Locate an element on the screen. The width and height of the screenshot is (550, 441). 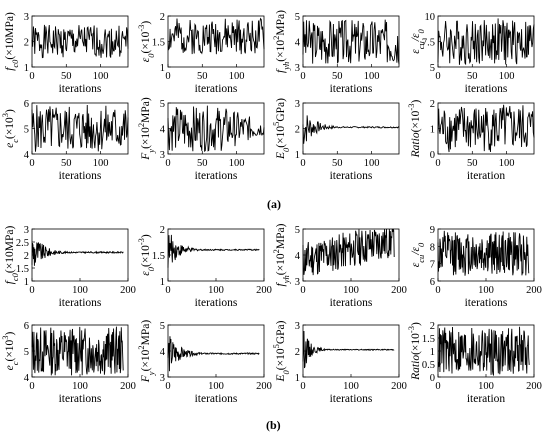
chart-b5: 4 5 6 0 100 200 iterations ec(×103) is located at coordinates (68, 363).